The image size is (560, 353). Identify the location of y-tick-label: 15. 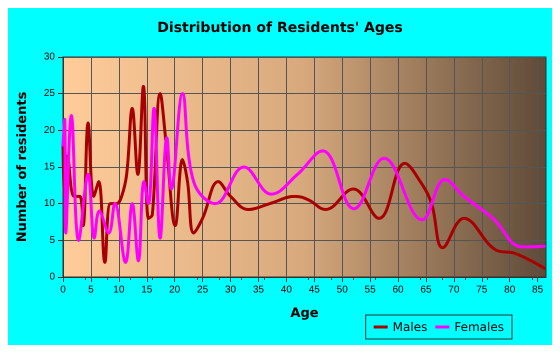
(50, 167).